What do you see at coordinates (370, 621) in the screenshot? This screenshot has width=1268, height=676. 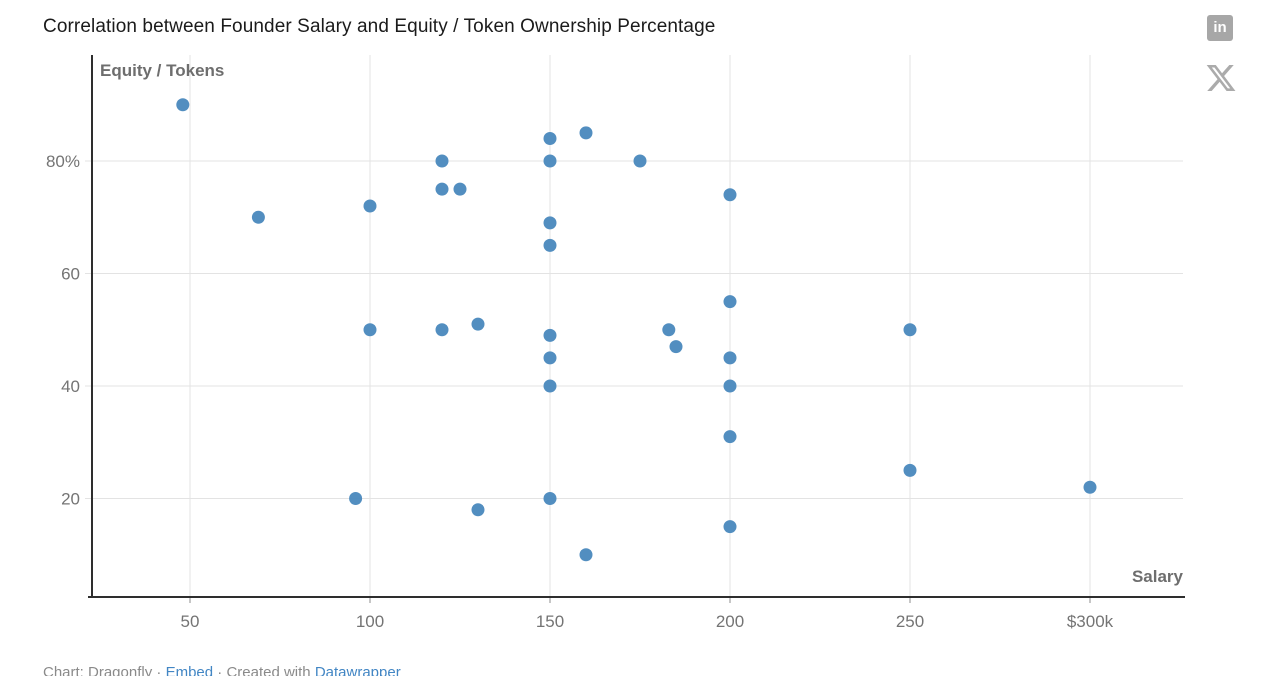 I see `x-tick-label: 100` at bounding box center [370, 621].